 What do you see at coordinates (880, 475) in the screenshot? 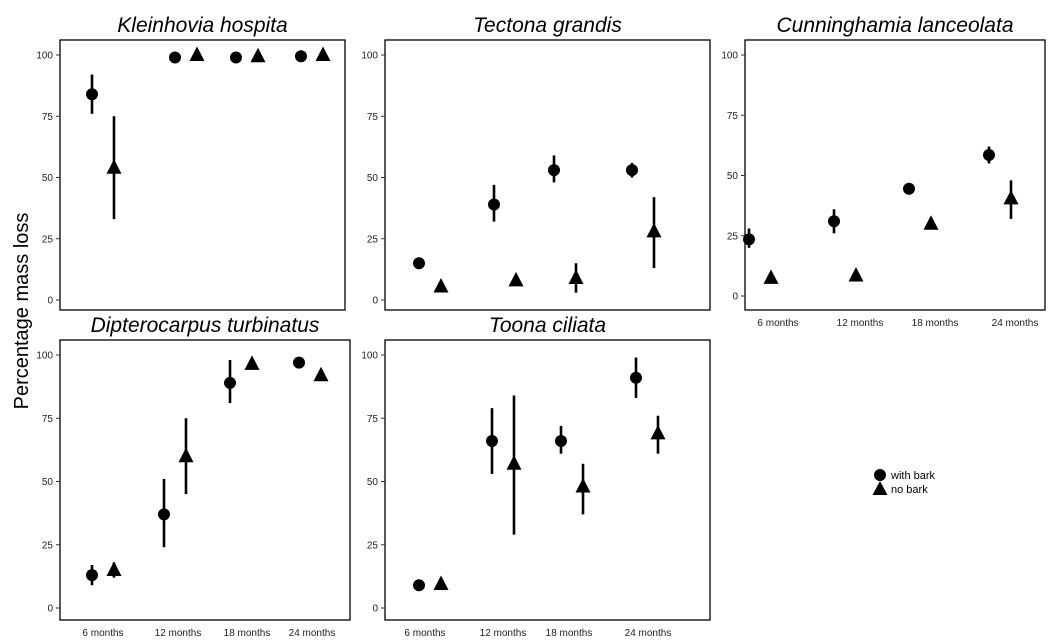
I see `legend-key-with-bark` at bounding box center [880, 475].